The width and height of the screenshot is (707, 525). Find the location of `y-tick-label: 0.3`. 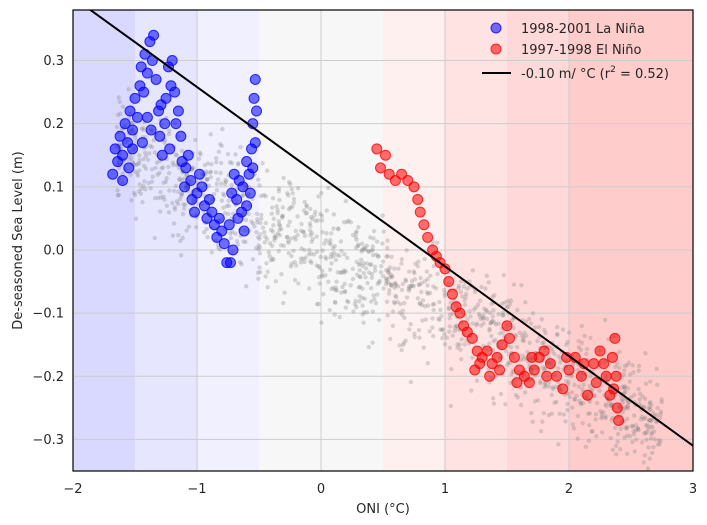

y-tick-label: 0.3 is located at coordinates (53, 61).